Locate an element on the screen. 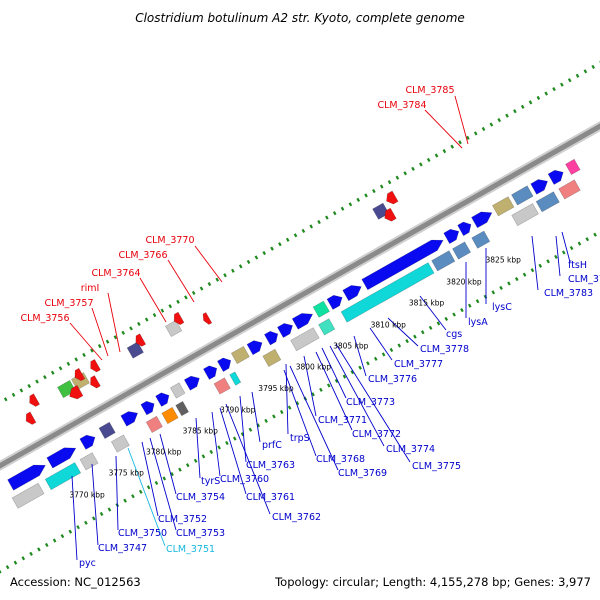 This screenshot has height=600, width=600. scale-label: 3810 kbp is located at coordinates (389, 324).